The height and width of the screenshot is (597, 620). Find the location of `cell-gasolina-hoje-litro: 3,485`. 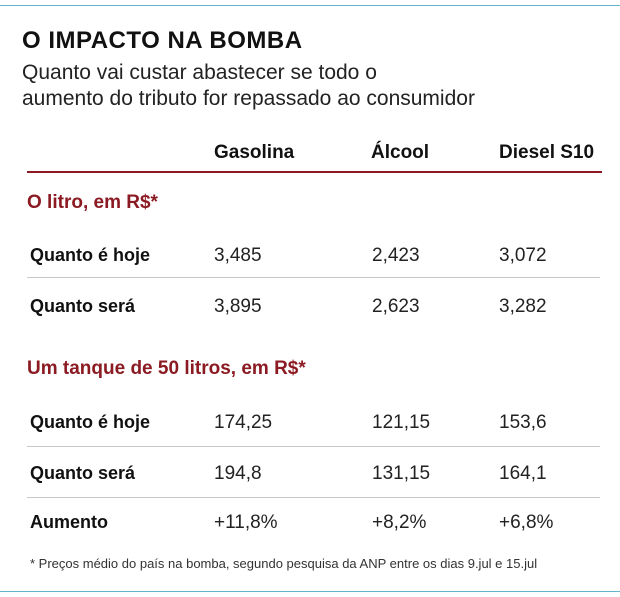

cell-gasolina-hoje-litro: 3,485 is located at coordinates (238, 255).